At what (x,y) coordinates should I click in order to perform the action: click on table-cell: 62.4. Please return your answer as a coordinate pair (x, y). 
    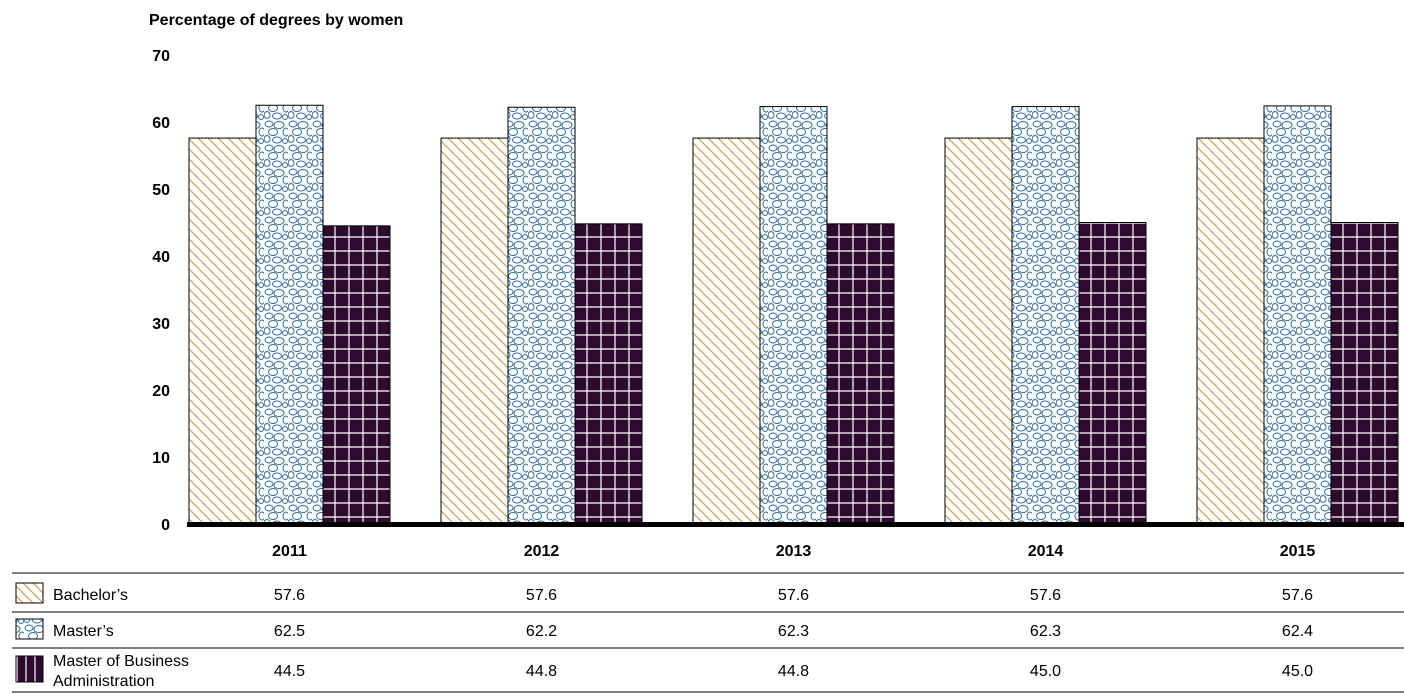
    Looking at the image, I should click on (1297, 631).